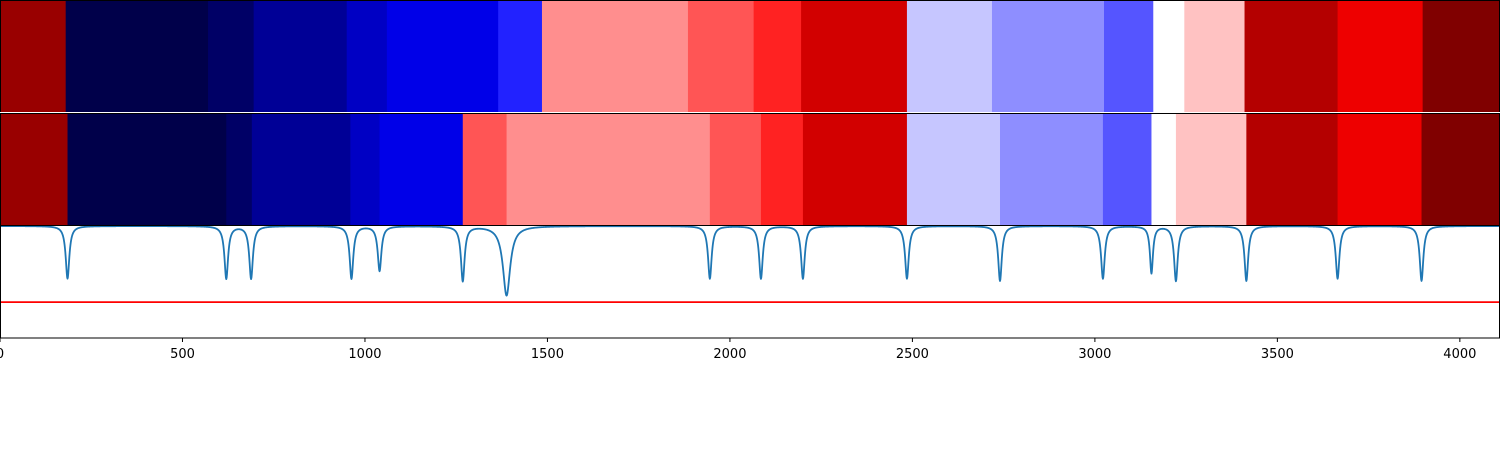  What do you see at coordinates (912, 354) in the screenshot?
I see `x-tick-label-2500: 2500` at bounding box center [912, 354].